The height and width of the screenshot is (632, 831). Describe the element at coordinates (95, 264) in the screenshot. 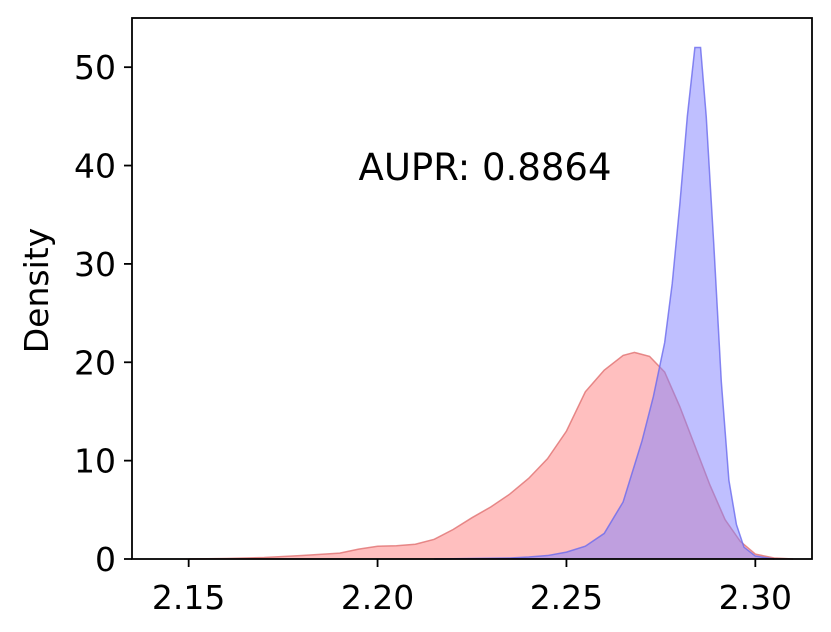

I see `y-tick-label: 30` at that location.